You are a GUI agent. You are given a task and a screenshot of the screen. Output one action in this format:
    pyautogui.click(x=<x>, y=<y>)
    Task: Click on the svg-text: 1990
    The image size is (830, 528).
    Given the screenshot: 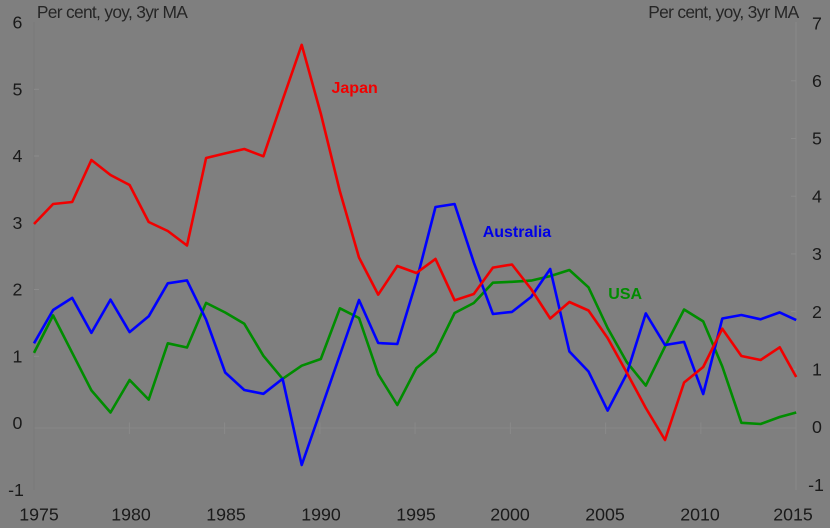 What is the action you would take?
    pyautogui.click(x=321, y=515)
    